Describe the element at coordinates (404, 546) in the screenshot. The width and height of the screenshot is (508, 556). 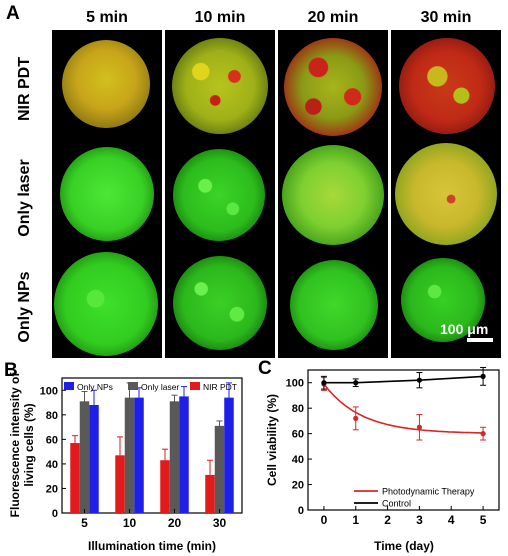
I see `line-chart-xlabel: Time (day)` at that location.